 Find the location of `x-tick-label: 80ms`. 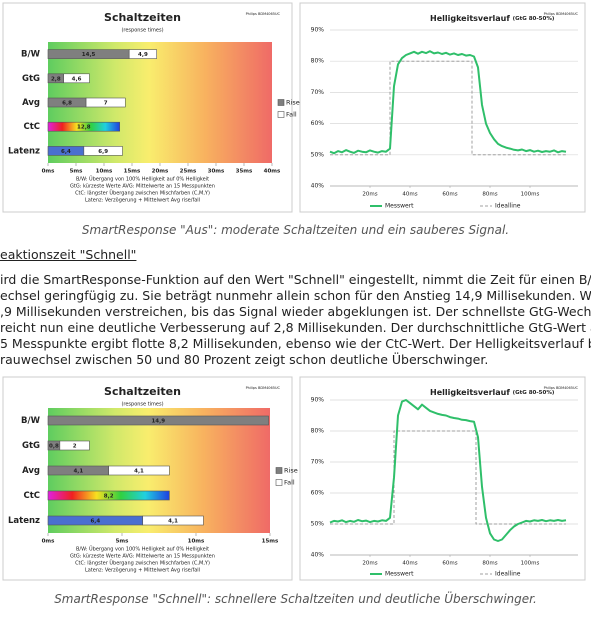

x-tick-label: 80ms is located at coordinates (489, 195).